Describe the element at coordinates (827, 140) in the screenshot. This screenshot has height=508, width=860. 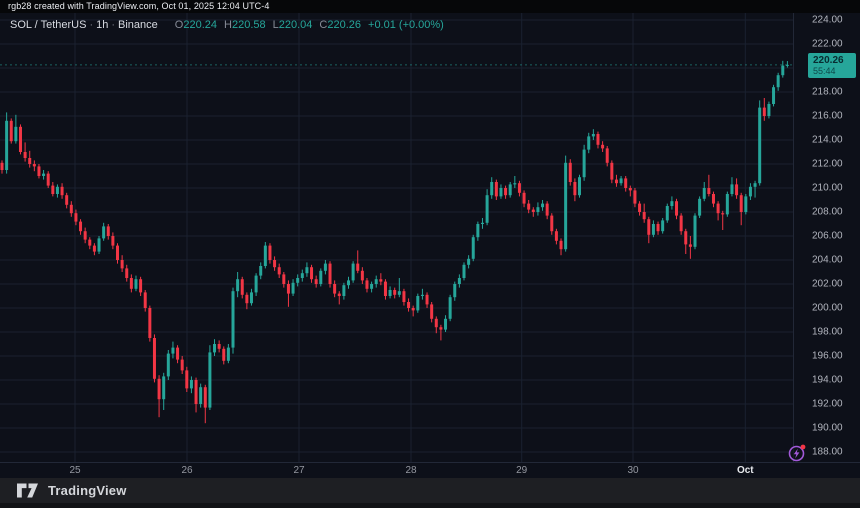
I see `price-tick-label: 214.00` at that location.